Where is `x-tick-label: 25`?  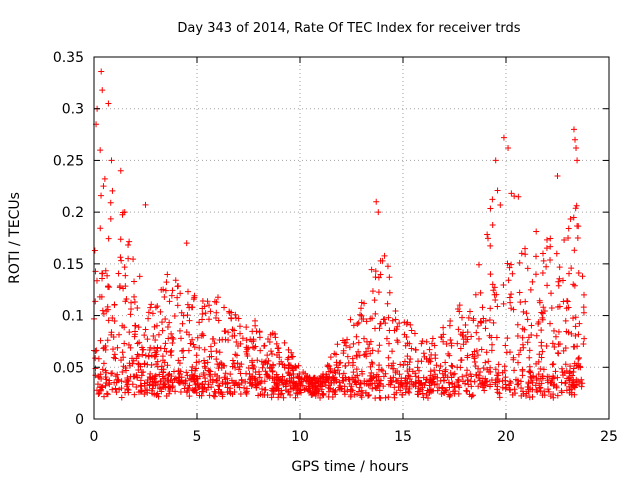
x-tick-label: 25 is located at coordinates (609, 437).